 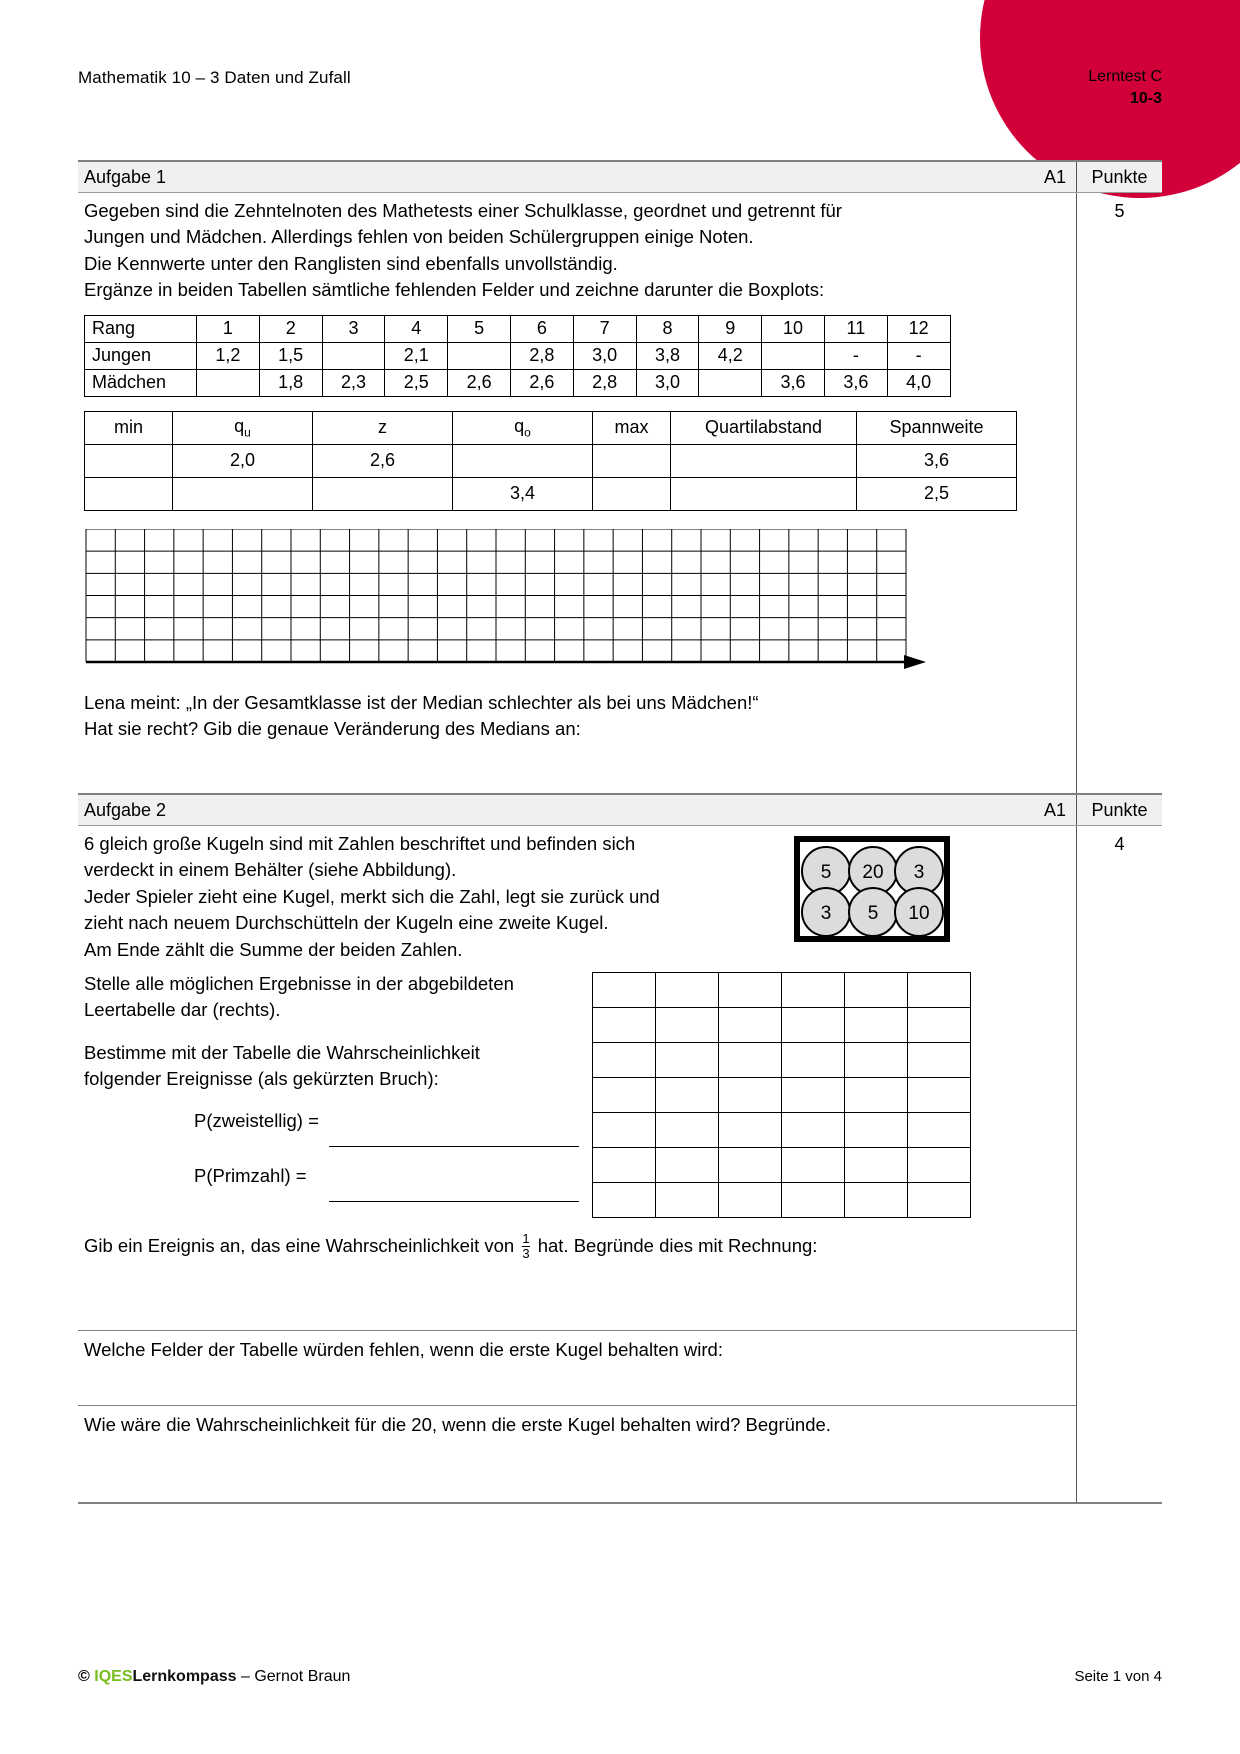 What do you see at coordinates (353, 382) in the screenshot?
I see `maedchen-cell: 2,3` at bounding box center [353, 382].